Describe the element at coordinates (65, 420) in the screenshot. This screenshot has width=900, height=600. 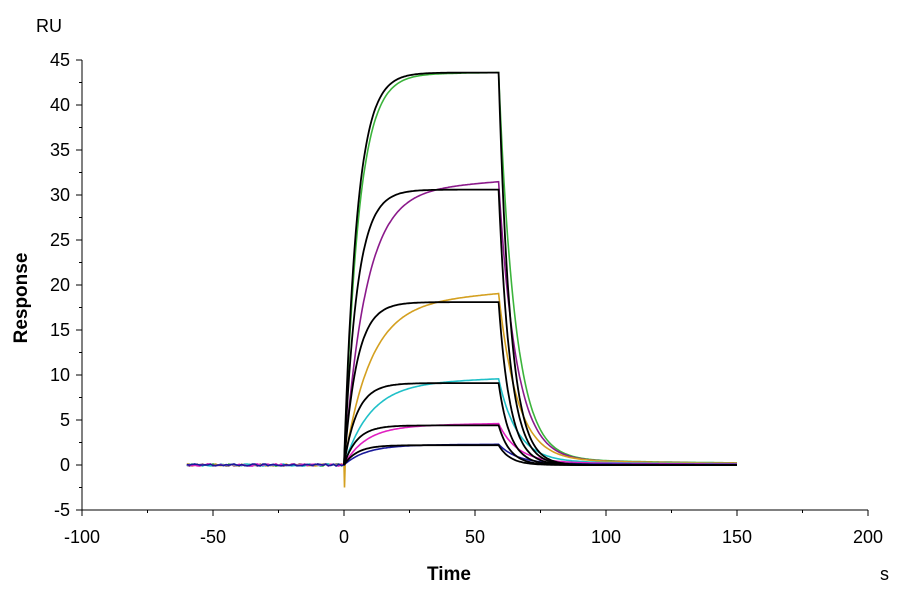
I see `y-tick-label: 5` at that location.